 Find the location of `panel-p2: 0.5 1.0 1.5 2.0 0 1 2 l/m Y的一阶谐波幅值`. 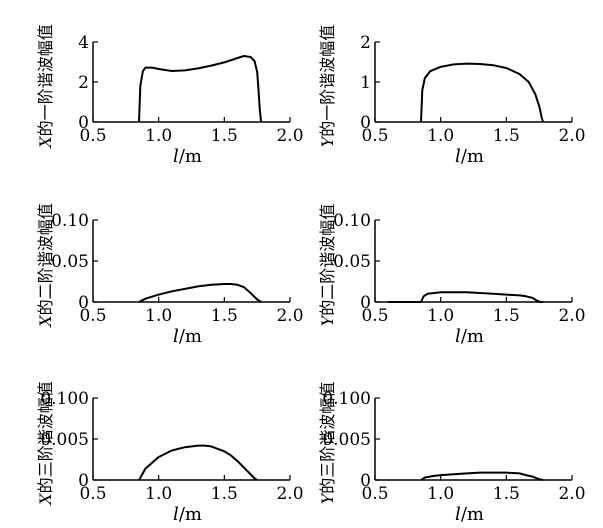

panel-p2: 0.5 1.0 1.5 2.0 0 1 2 l/m Y的一阶谐波幅值 is located at coordinates (452, 96).